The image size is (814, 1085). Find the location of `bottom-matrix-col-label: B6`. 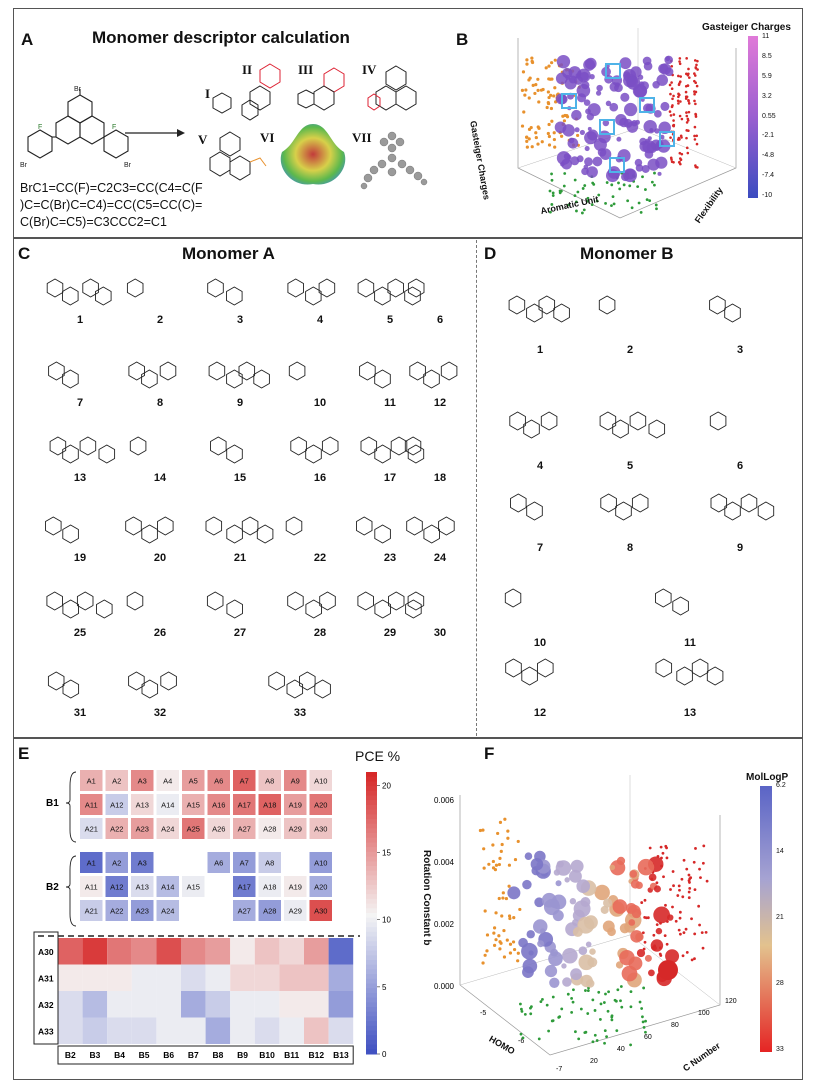

bottom-matrix-col-label: B6 is located at coordinates (168, 1055).